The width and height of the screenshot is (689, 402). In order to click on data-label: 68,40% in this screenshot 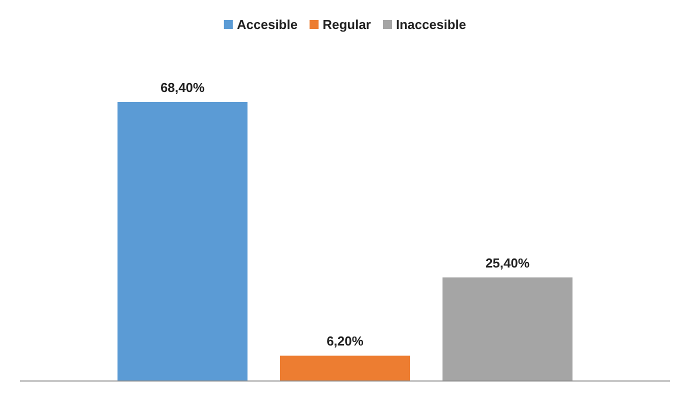, I will do `click(182, 87)`.